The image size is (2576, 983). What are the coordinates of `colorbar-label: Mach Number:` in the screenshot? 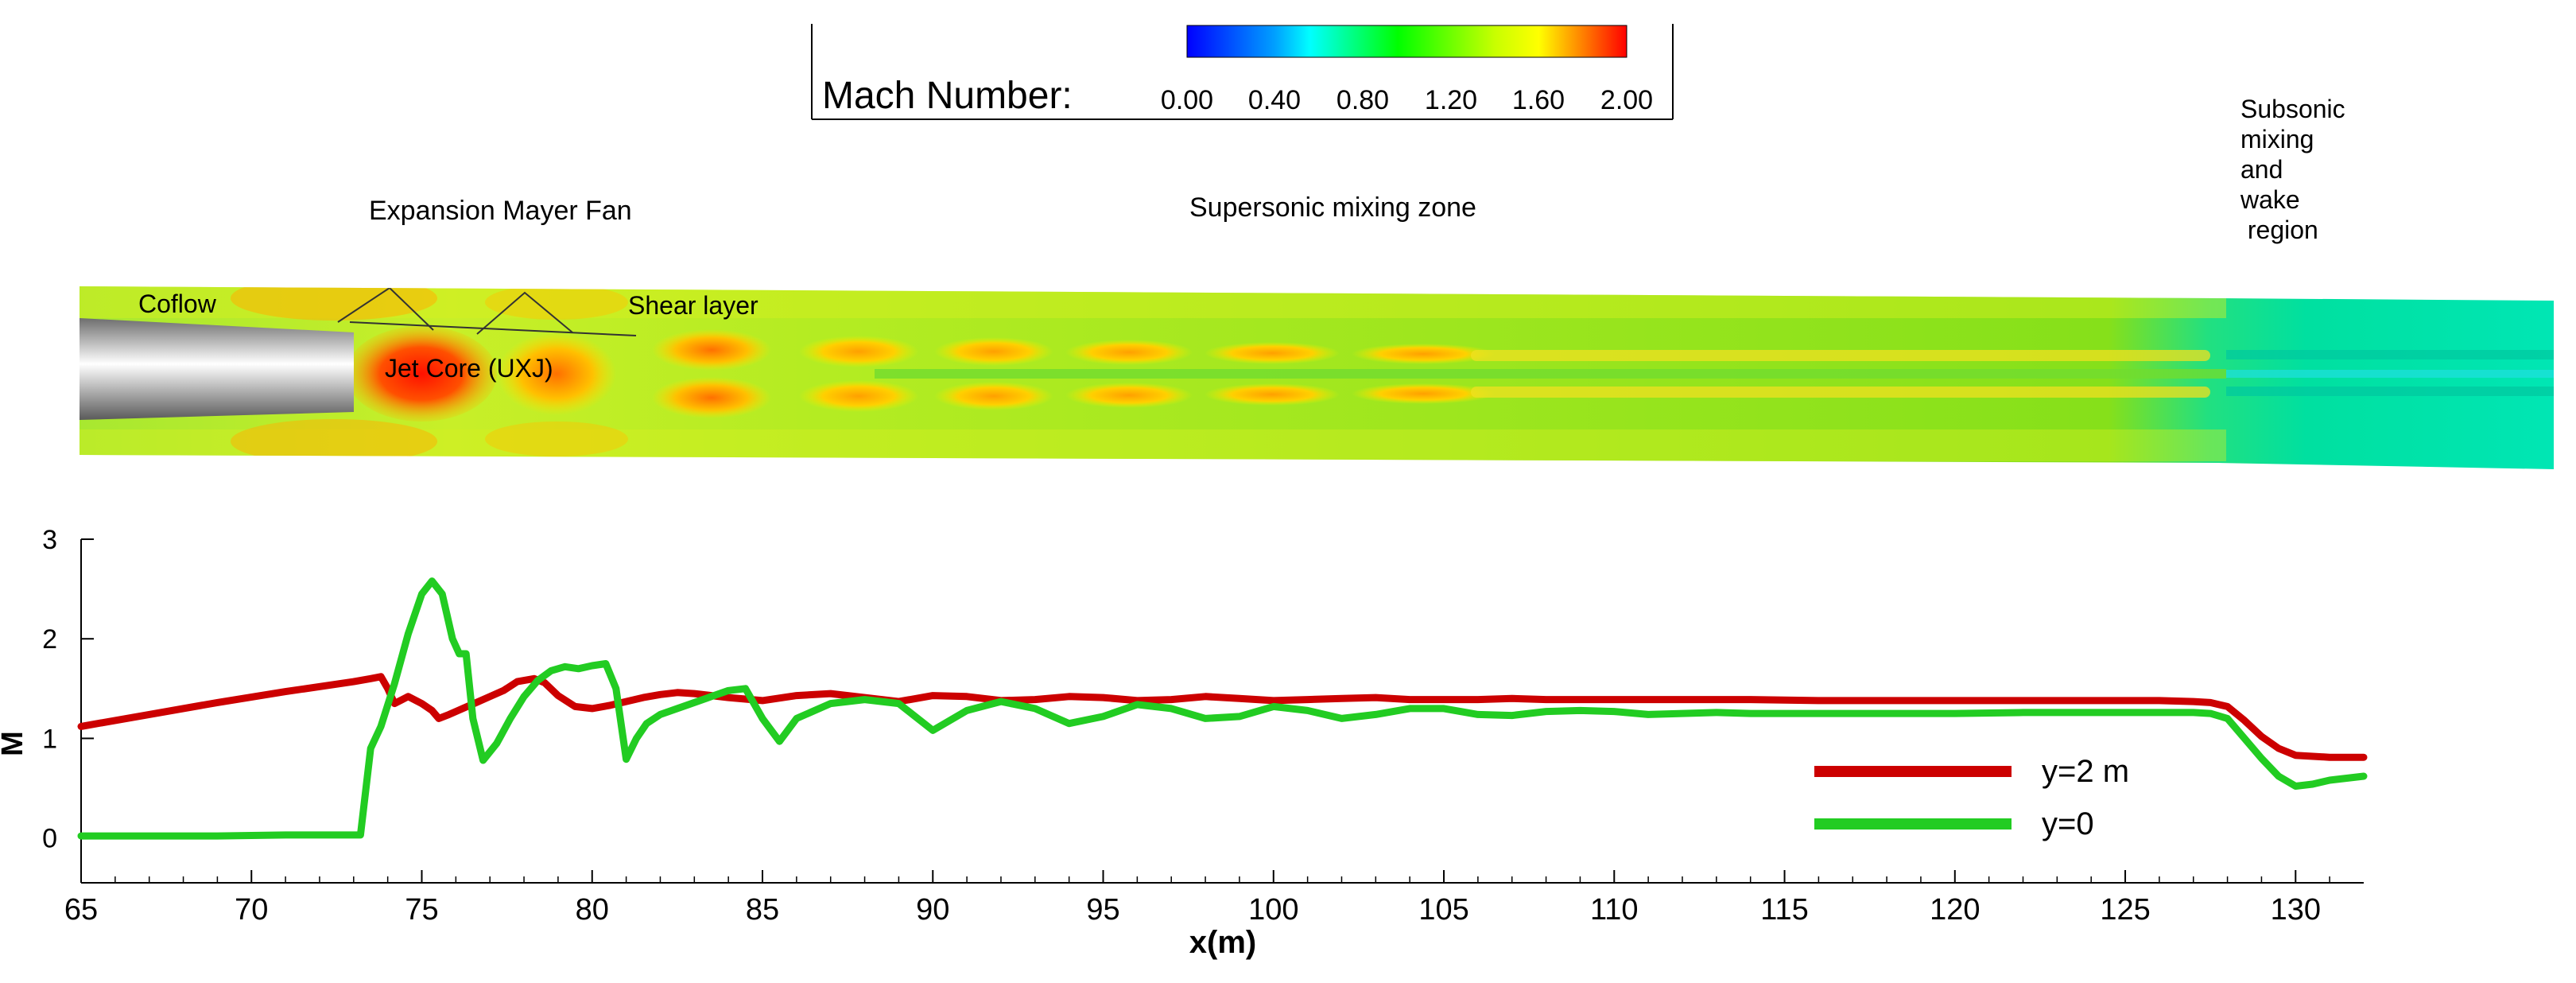 It's located at (948, 96).